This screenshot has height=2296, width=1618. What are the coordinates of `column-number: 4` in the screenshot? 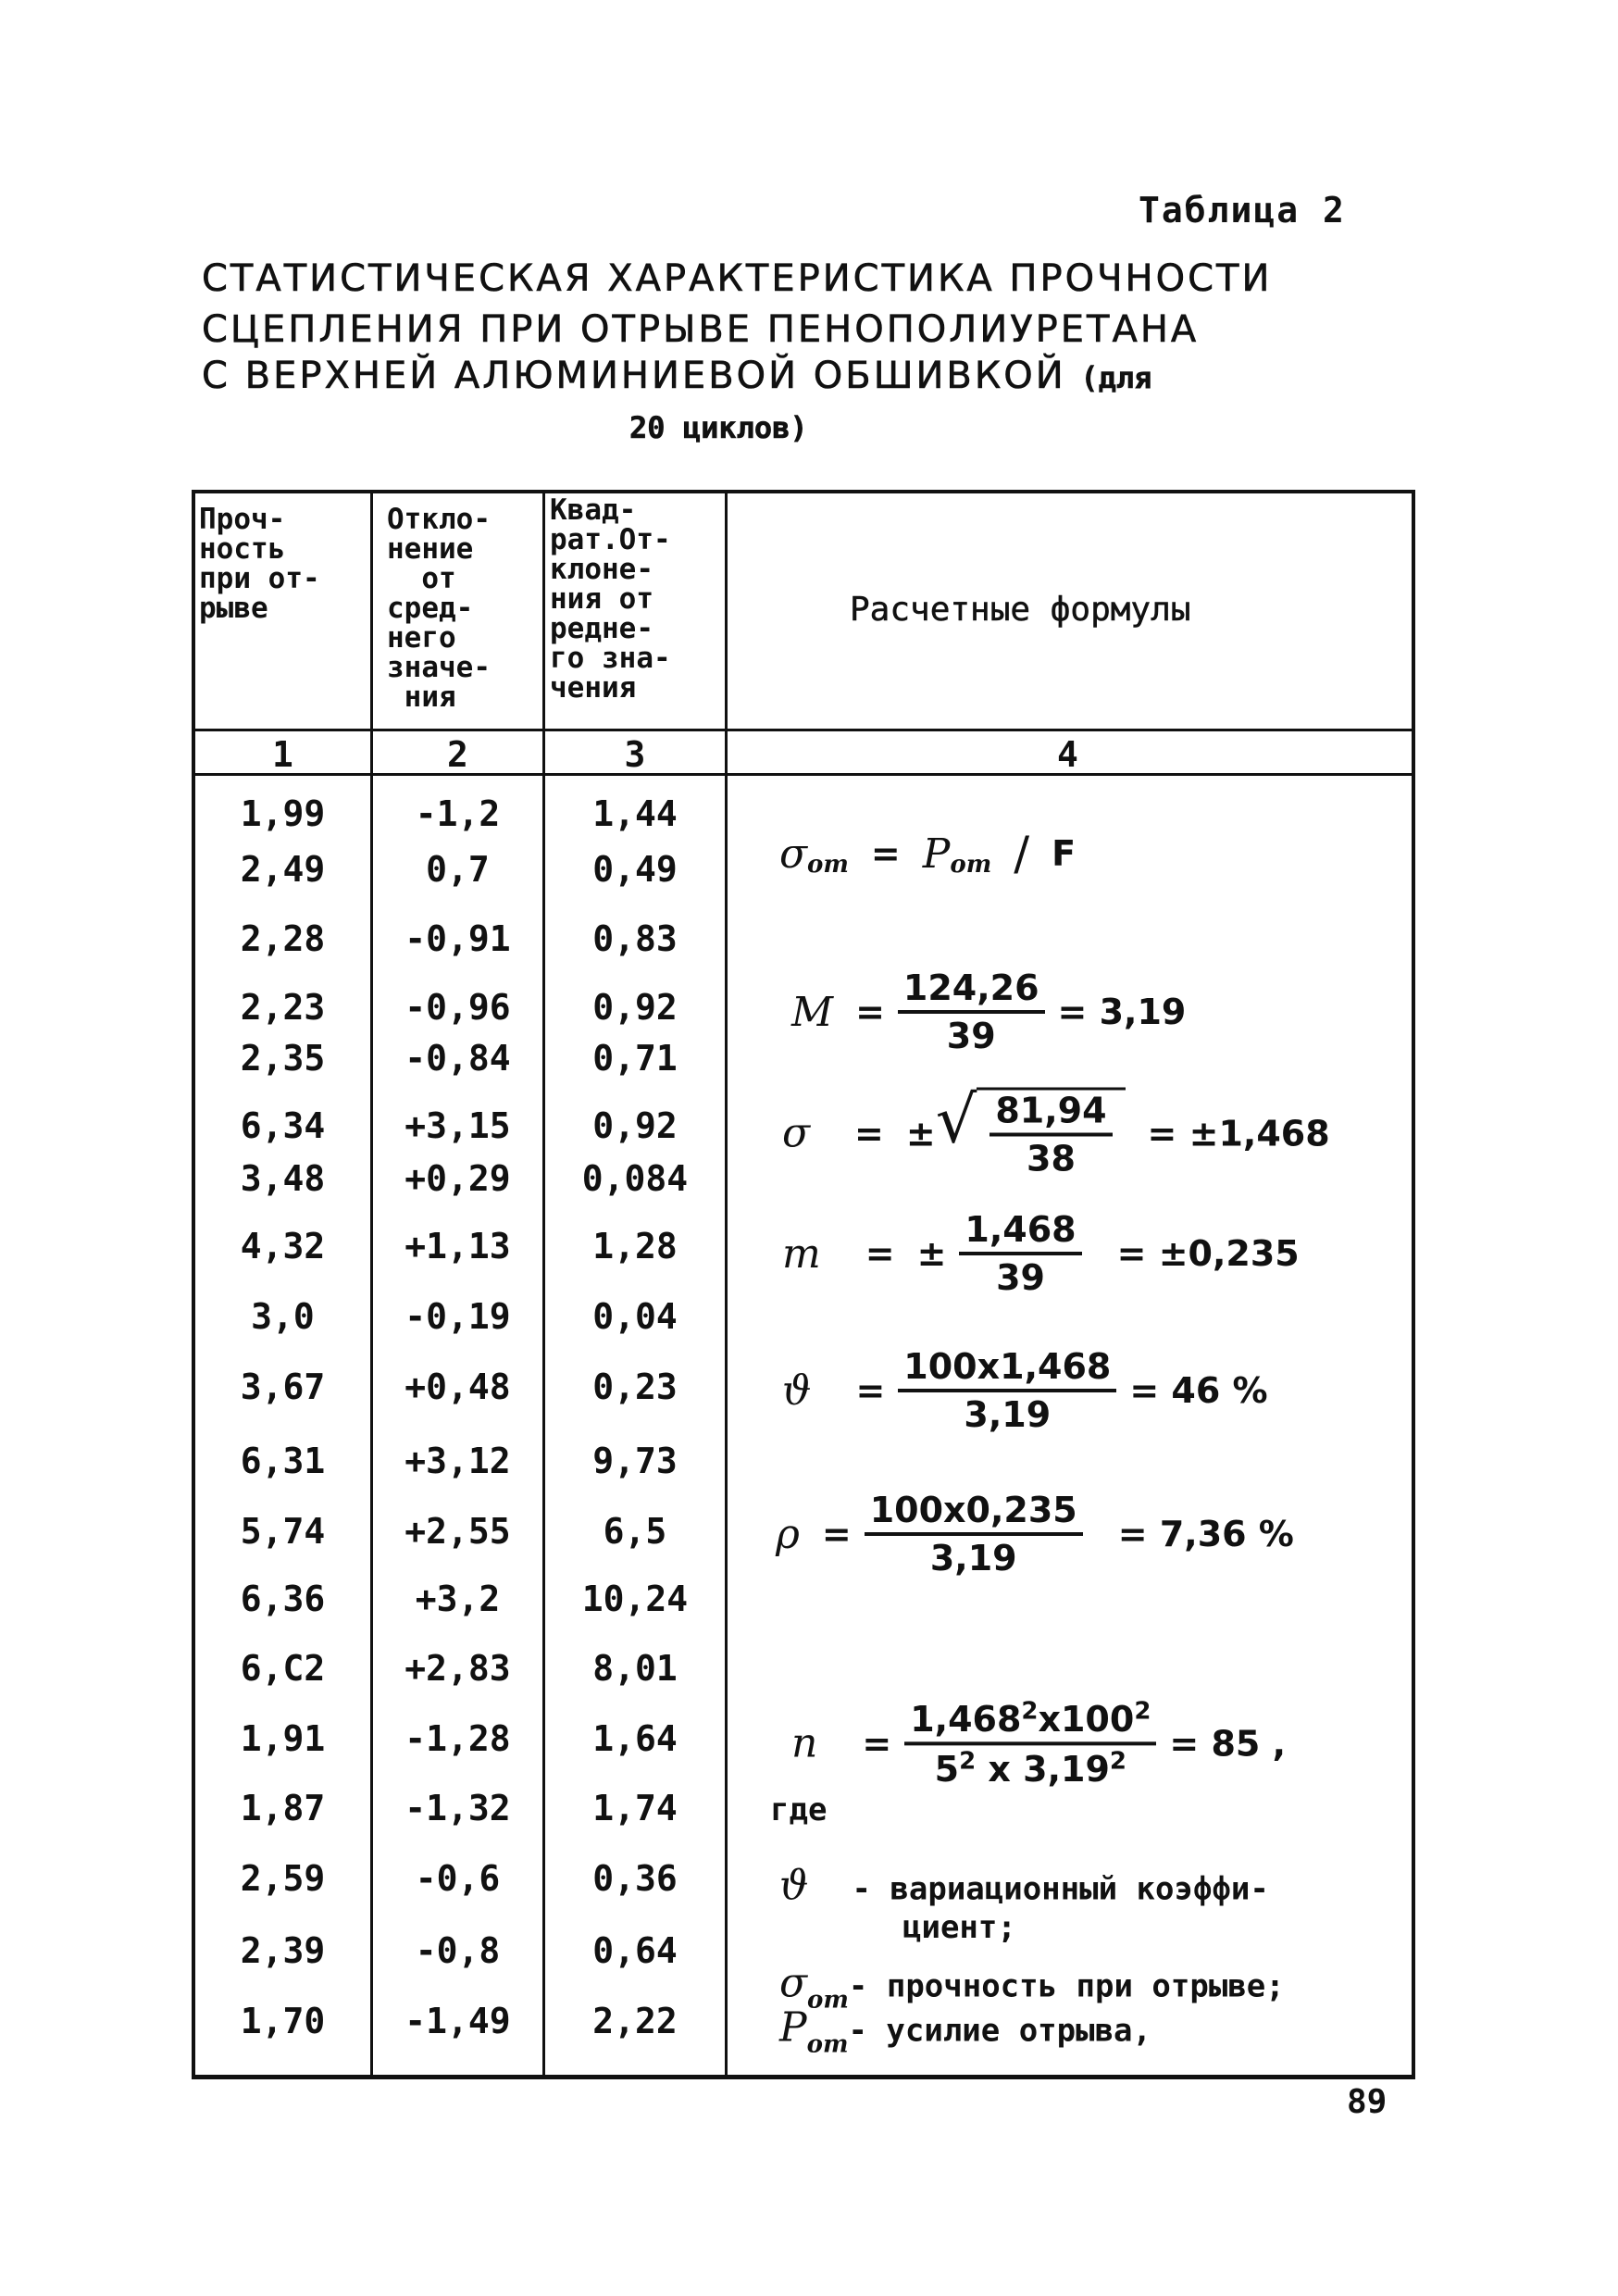 It's located at (1067, 754).